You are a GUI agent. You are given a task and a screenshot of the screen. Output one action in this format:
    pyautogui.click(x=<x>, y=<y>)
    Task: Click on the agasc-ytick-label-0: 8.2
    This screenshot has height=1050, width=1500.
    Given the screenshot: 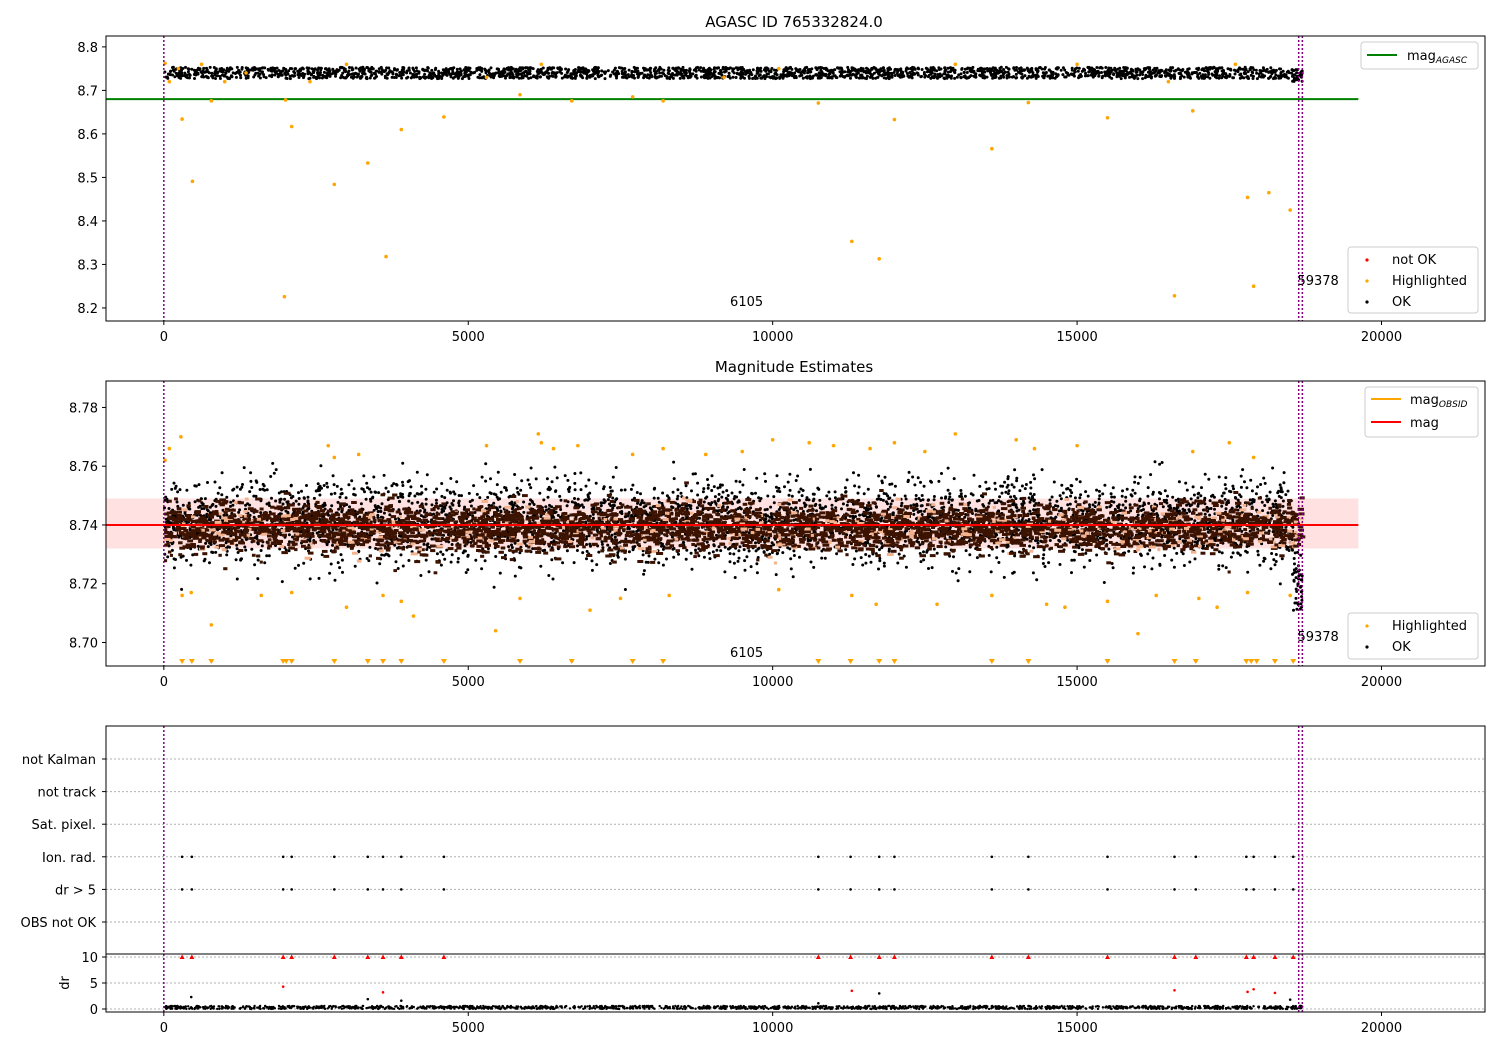 What is the action you would take?
    pyautogui.click(x=87, y=309)
    